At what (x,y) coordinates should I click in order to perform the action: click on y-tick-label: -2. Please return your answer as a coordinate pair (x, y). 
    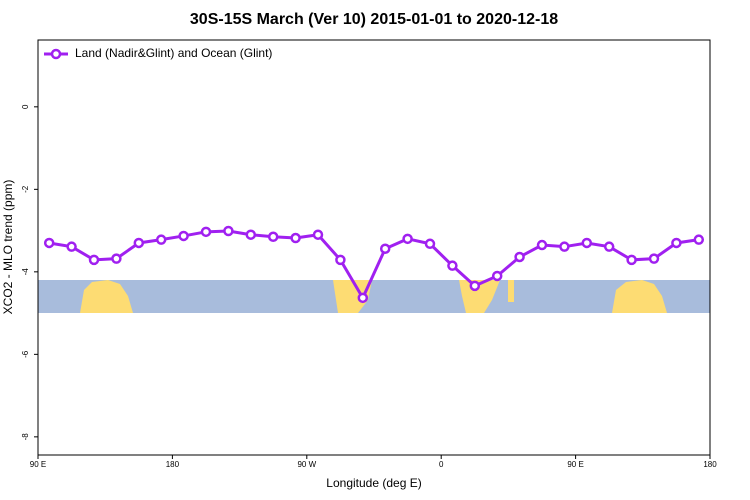
    Looking at the image, I should click on (25, 189).